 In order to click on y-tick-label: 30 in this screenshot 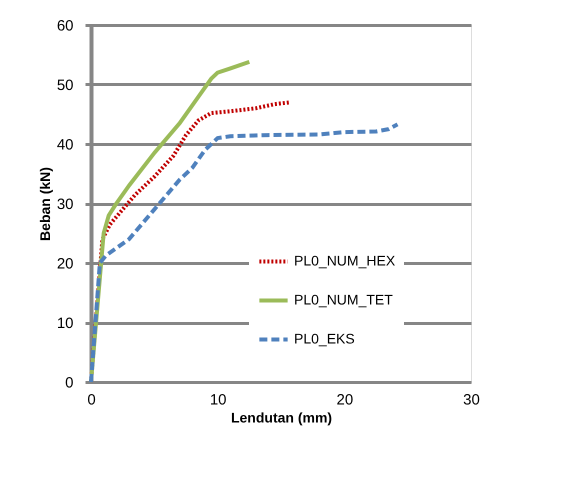, I will do `click(65, 204)`.